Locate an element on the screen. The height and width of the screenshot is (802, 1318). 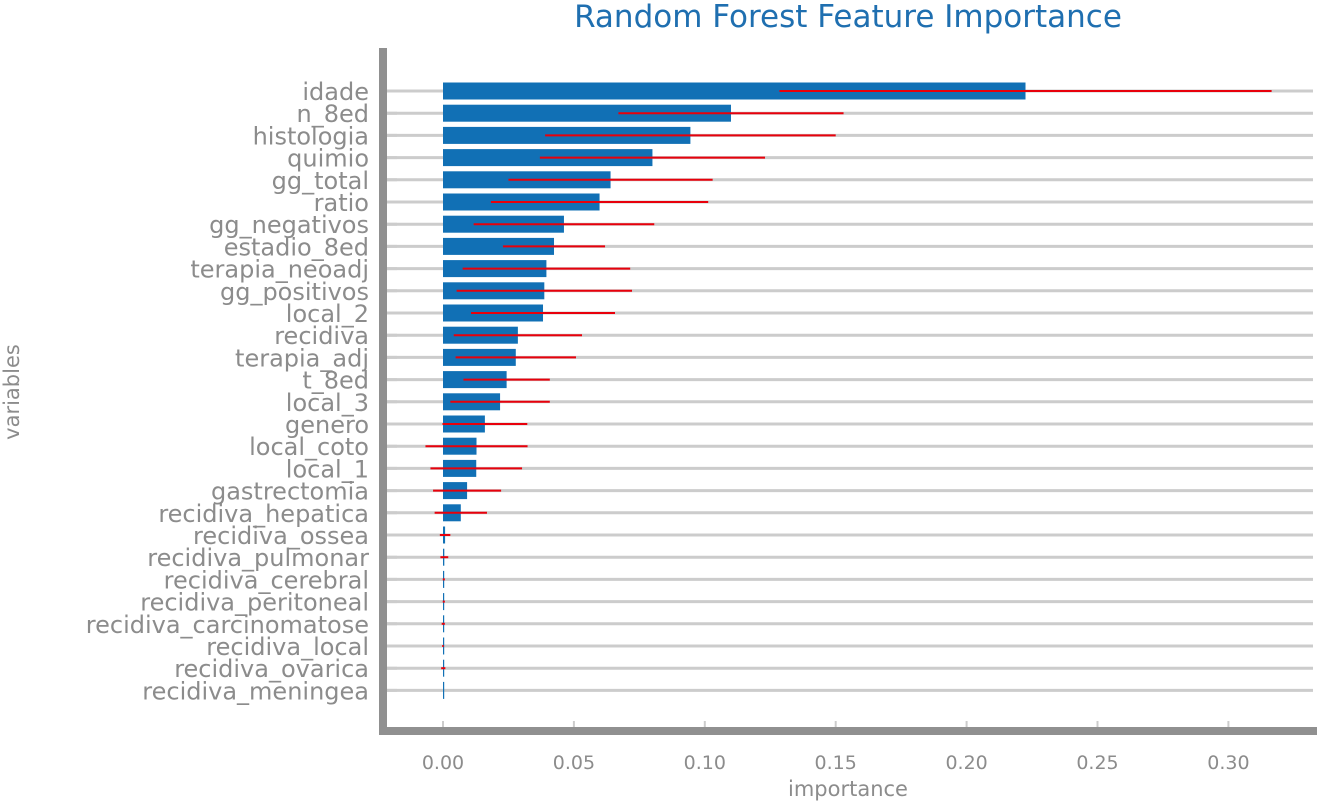
category-label: gg_negativos is located at coordinates (289, 225).